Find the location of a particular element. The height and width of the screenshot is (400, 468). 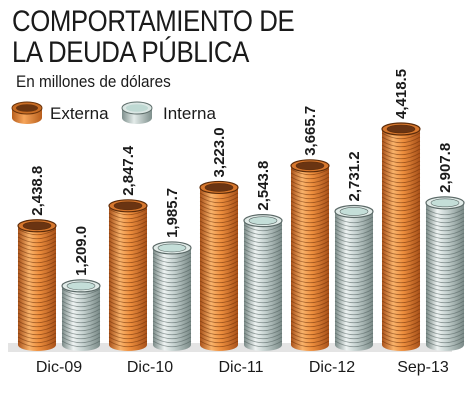

x-tick-label-dic-10: Dic-10 is located at coordinates (150, 367).